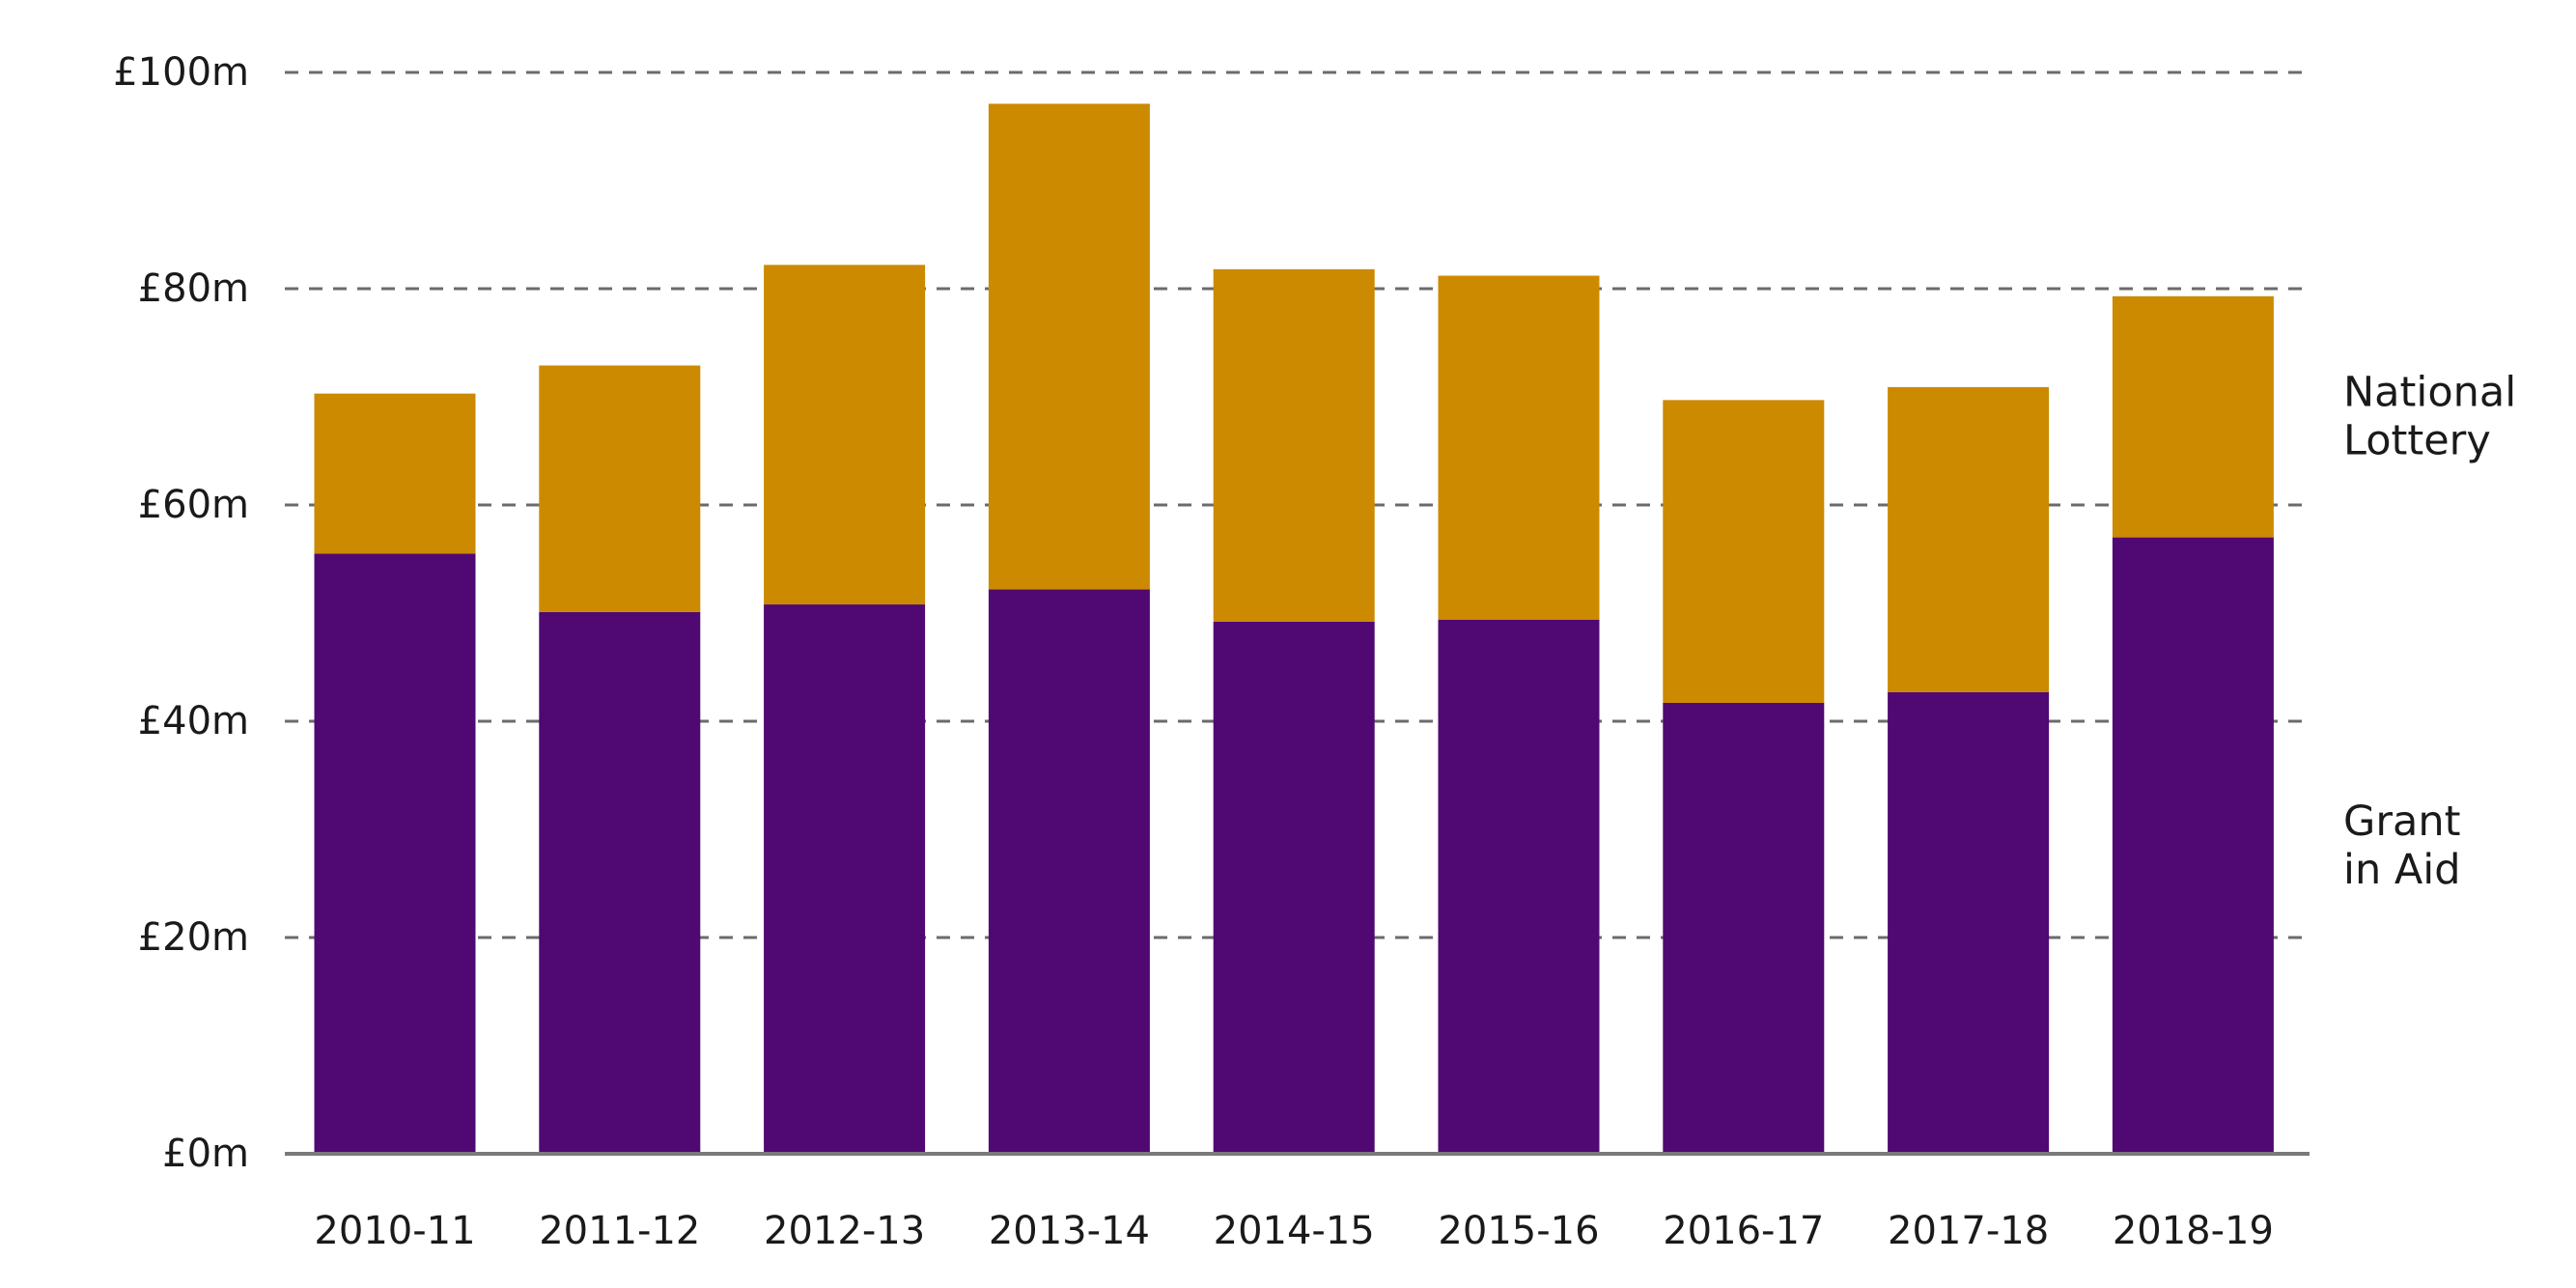 Image resolution: width=2576 pixels, height=1288 pixels. What do you see at coordinates (194, 721) in the screenshot?
I see `y-tick-label: £40m` at bounding box center [194, 721].